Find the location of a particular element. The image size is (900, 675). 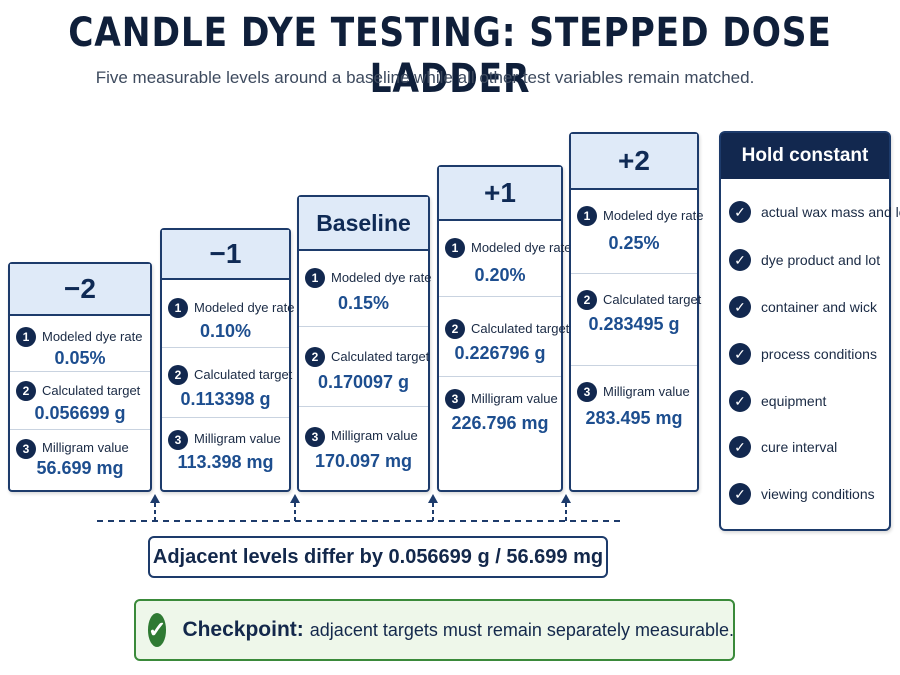

row-target: 2 Calculated target 0.170097 g is located at coordinates (364, 367).